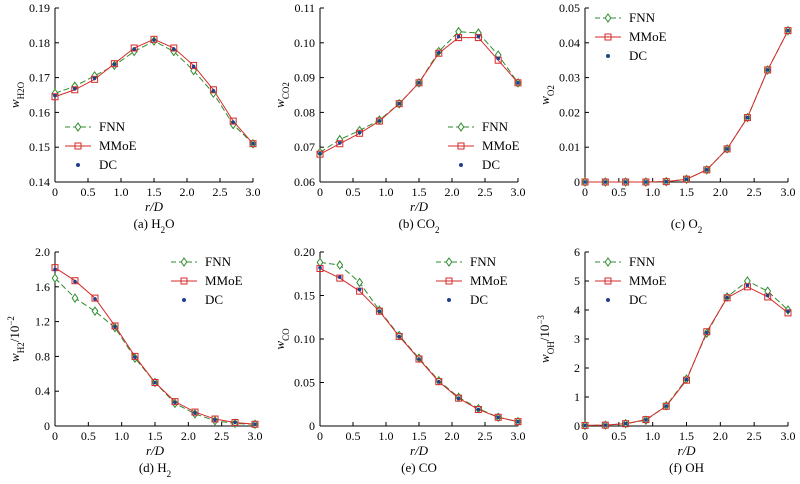  Describe the element at coordinates (577, 426) in the screenshot. I see `y-tick-label: 0` at that location.